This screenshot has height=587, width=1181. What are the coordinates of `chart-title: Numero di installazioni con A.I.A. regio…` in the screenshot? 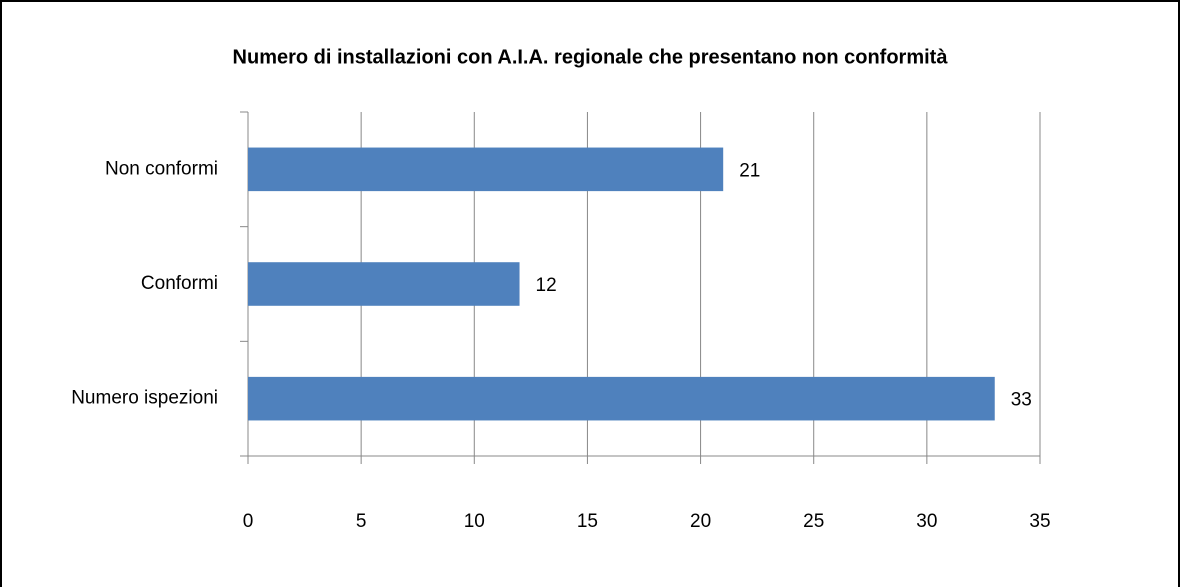 It's located at (591, 57).